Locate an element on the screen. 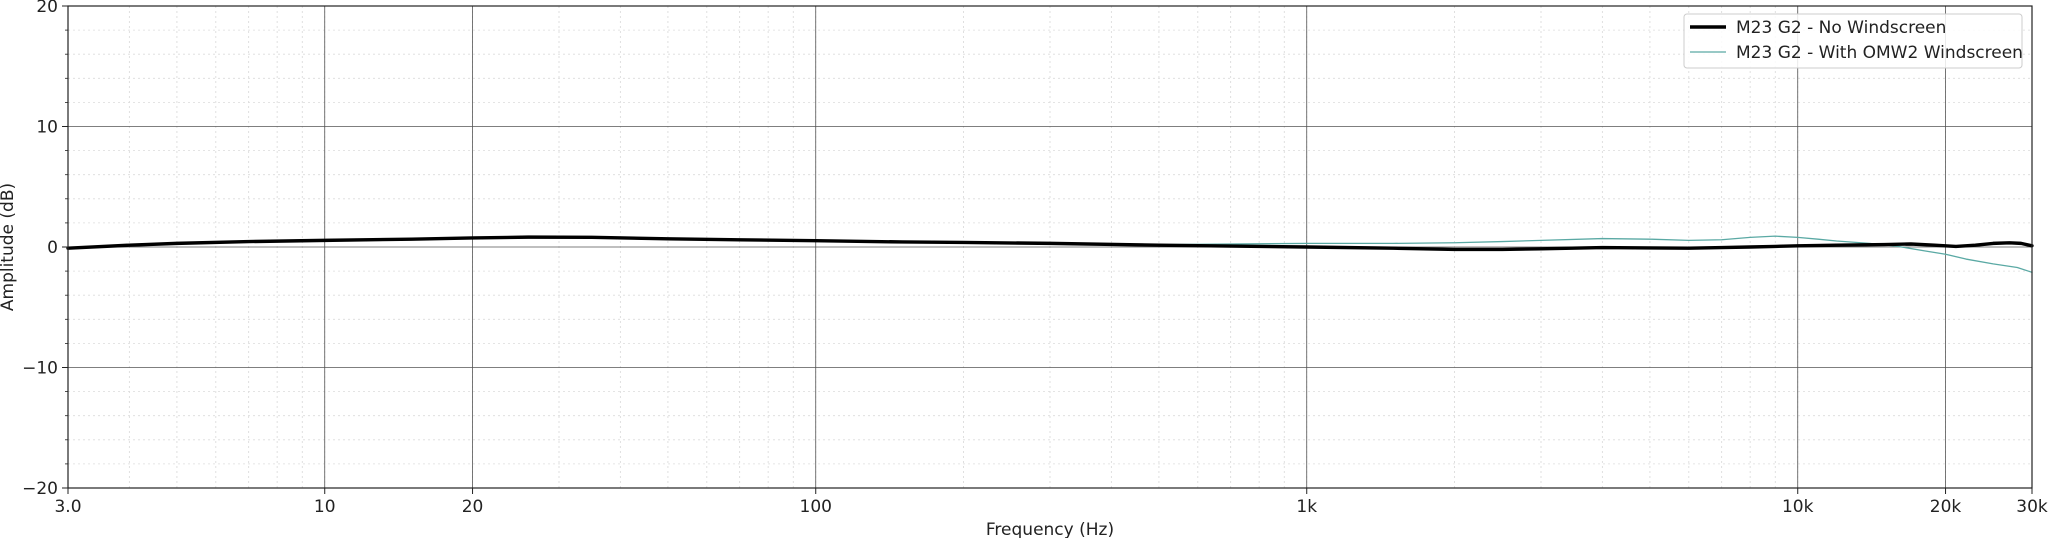  legend-box is located at coordinates (1853, 41).